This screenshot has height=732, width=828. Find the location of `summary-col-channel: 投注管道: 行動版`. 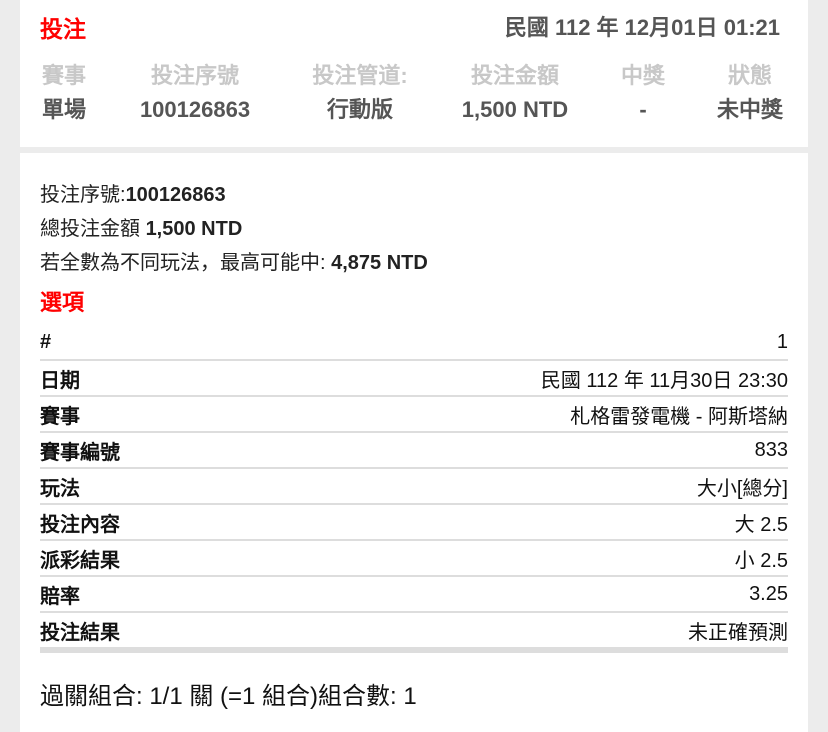

summary-col-channel: 投注管道: 行動版 is located at coordinates (360, 93).